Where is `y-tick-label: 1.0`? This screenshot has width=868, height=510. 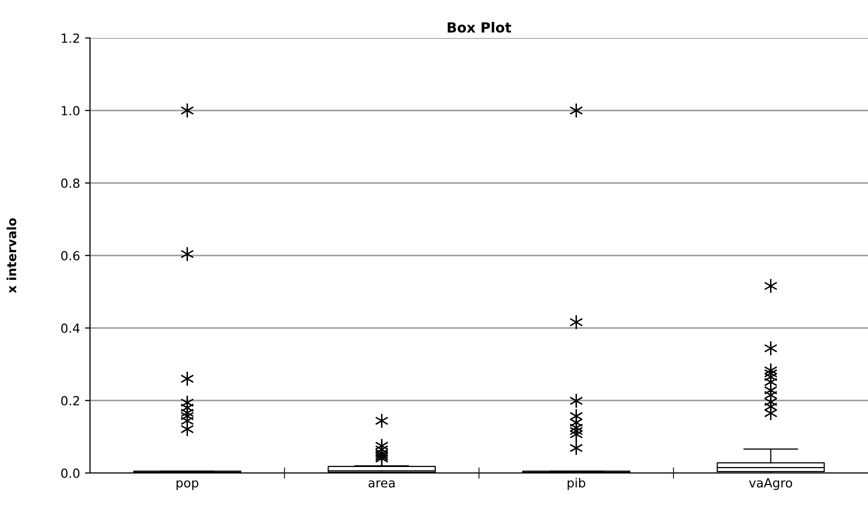
y-tick-label: 1.0 is located at coordinates (71, 111).